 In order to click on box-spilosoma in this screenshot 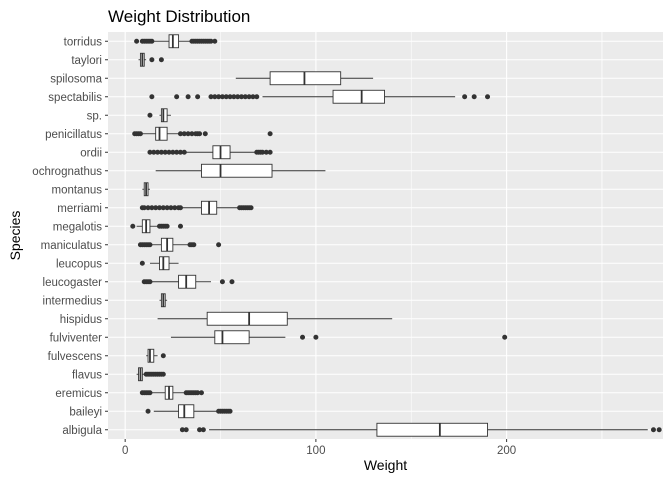, I will do `click(304, 78)`.